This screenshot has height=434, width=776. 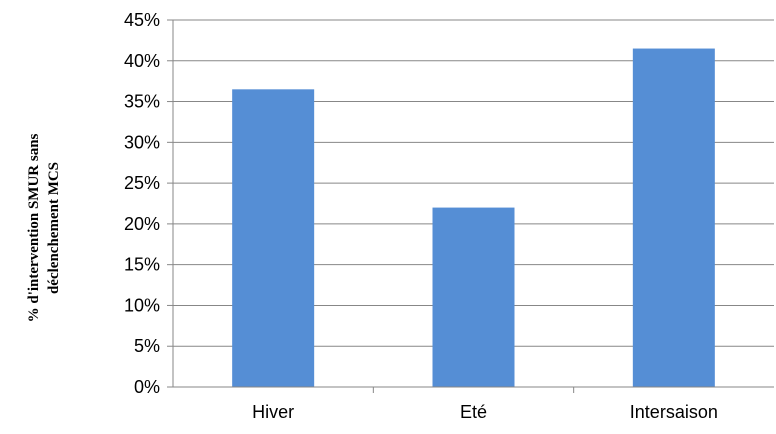 What do you see at coordinates (273, 412) in the screenshot?
I see `x-tick-label: Hiver` at bounding box center [273, 412].